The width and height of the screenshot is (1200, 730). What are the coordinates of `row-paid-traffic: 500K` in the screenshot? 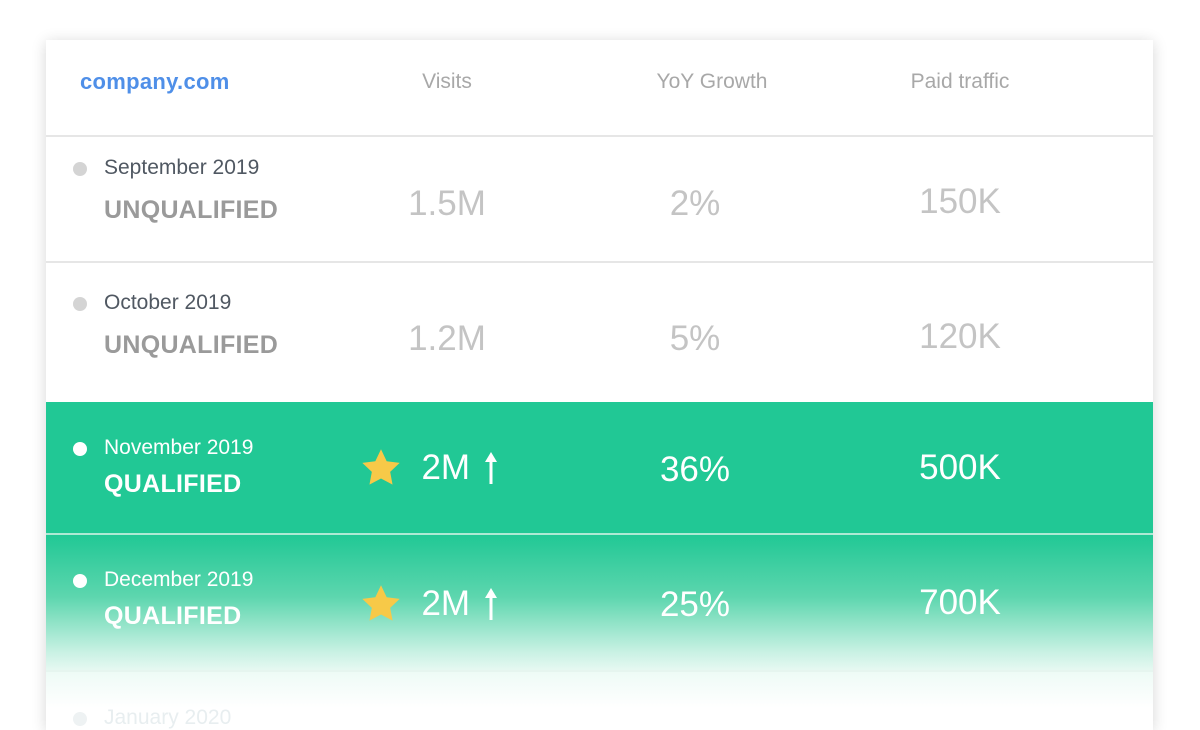 It's located at (960, 467).